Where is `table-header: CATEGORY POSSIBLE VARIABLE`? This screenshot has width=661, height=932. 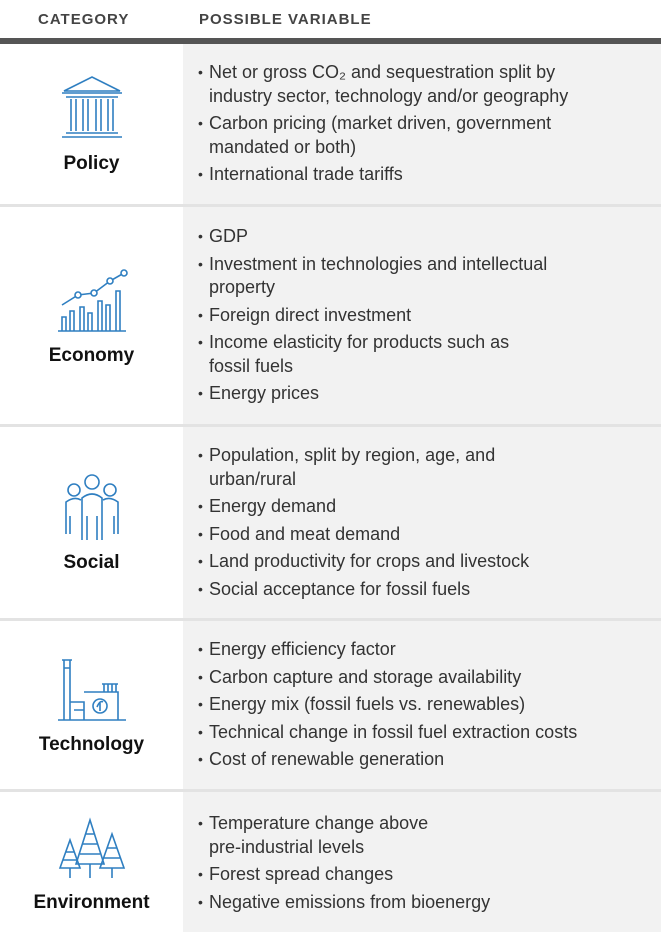
table-header: CATEGORY POSSIBLE VARIABLE is located at coordinates (330, 19).